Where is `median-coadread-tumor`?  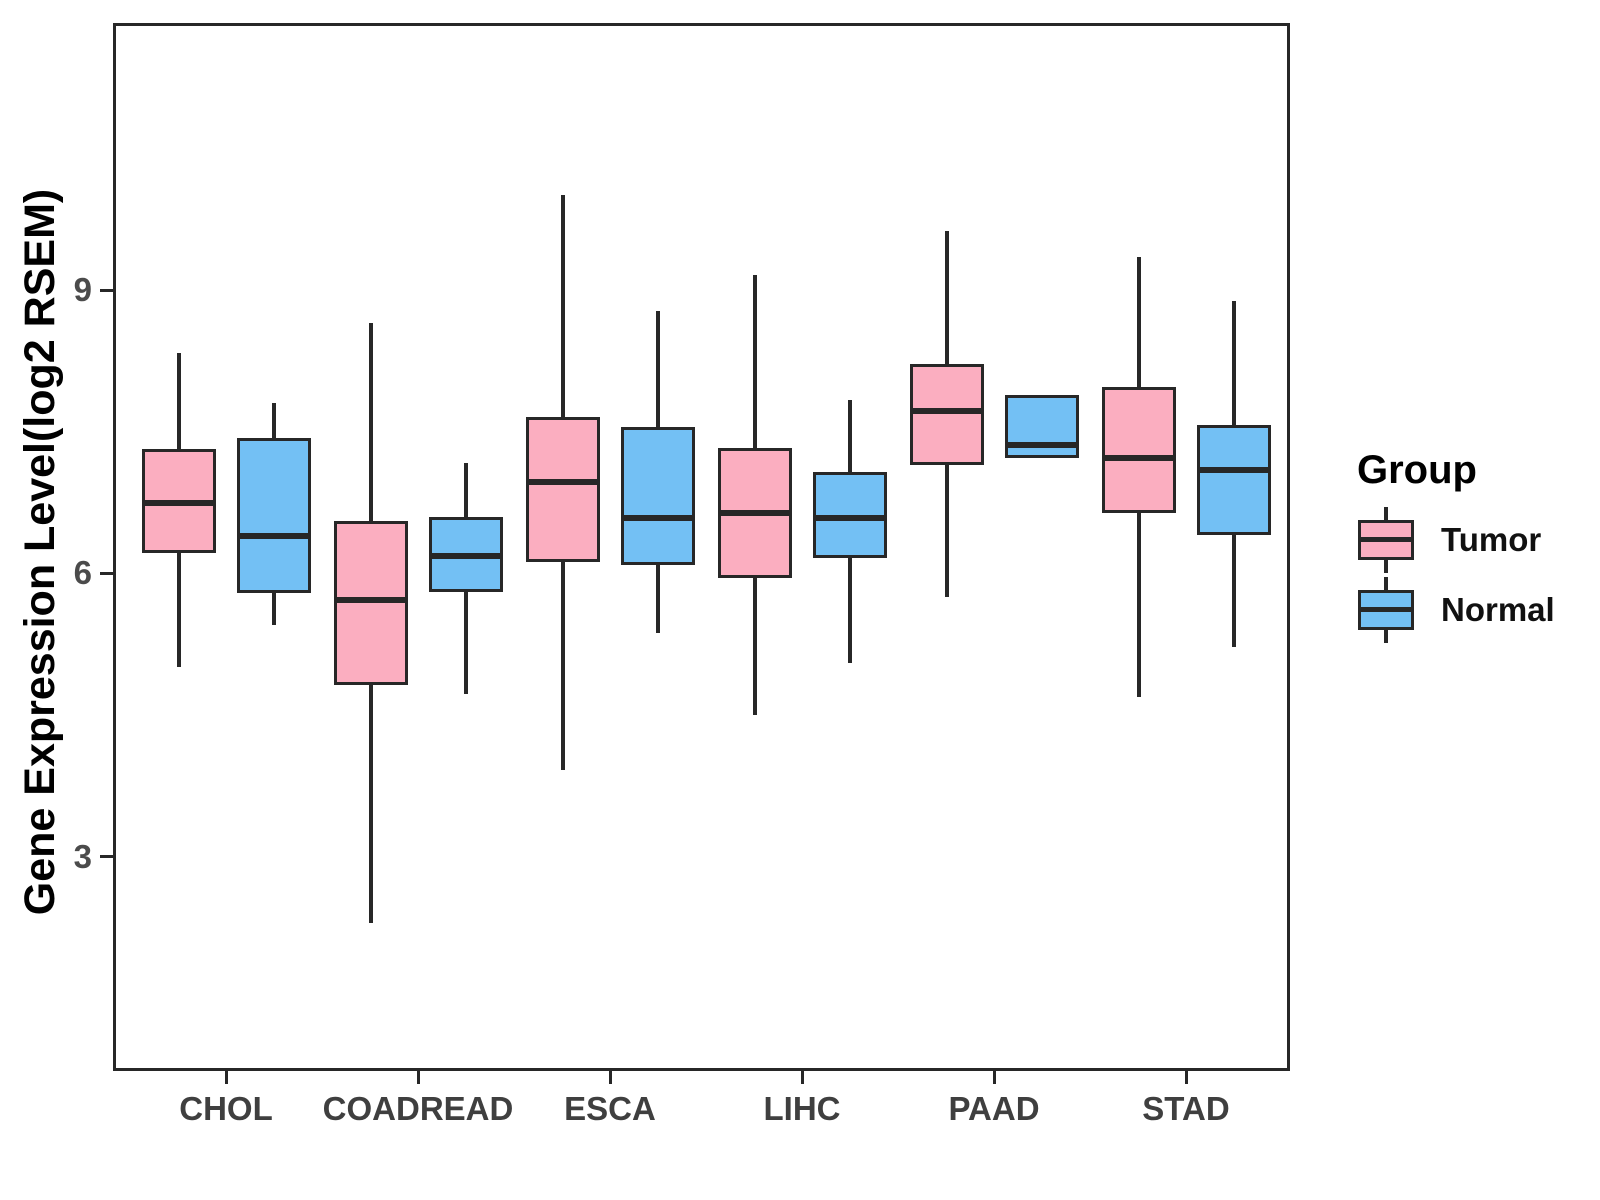
median-coadread-tumor is located at coordinates (370, 599).